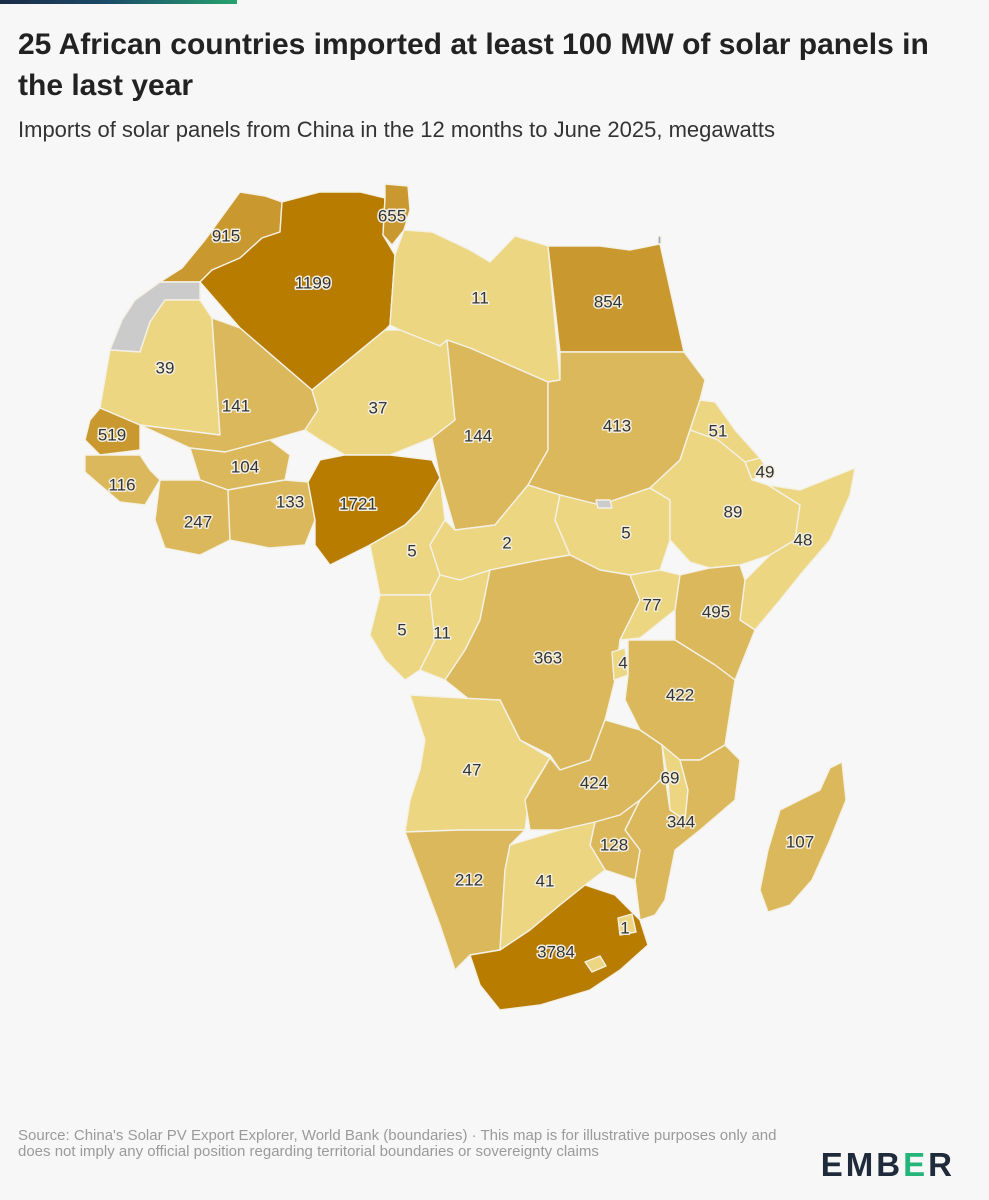  Describe the element at coordinates (506, 543) in the screenshot. I see `value-label-central-african-republic: 2` at that location.